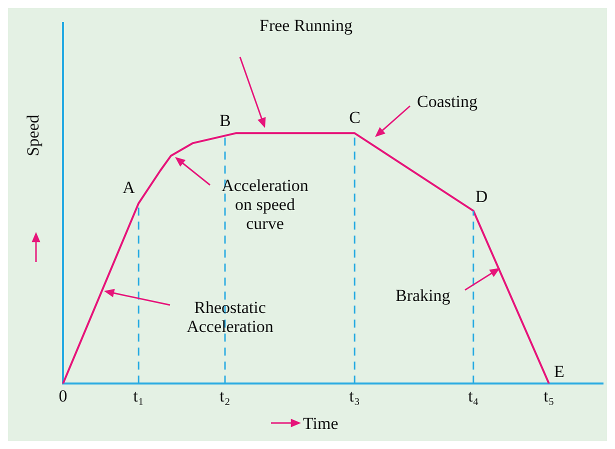 The width and height of the screenshot is (615, 449). What do you see at coordinates (473, 396) in the screenshot?
I see `x-tick-label: t₄` at bounding box center [473, 396].